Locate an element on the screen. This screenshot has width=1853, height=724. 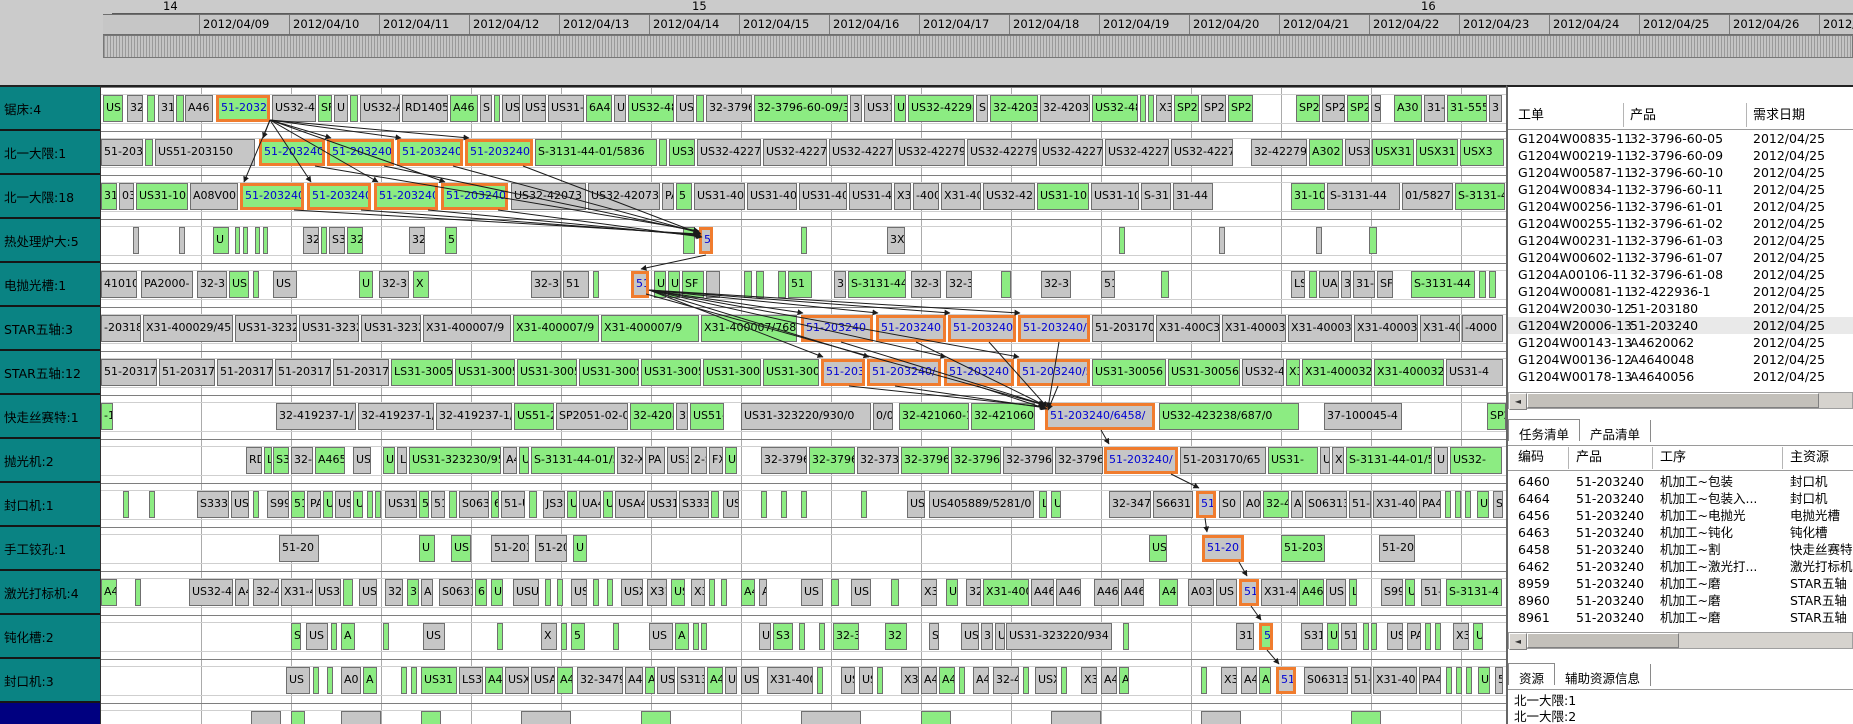
gantt-bar: S-3131-44 is located at coordinates (1363, 196).